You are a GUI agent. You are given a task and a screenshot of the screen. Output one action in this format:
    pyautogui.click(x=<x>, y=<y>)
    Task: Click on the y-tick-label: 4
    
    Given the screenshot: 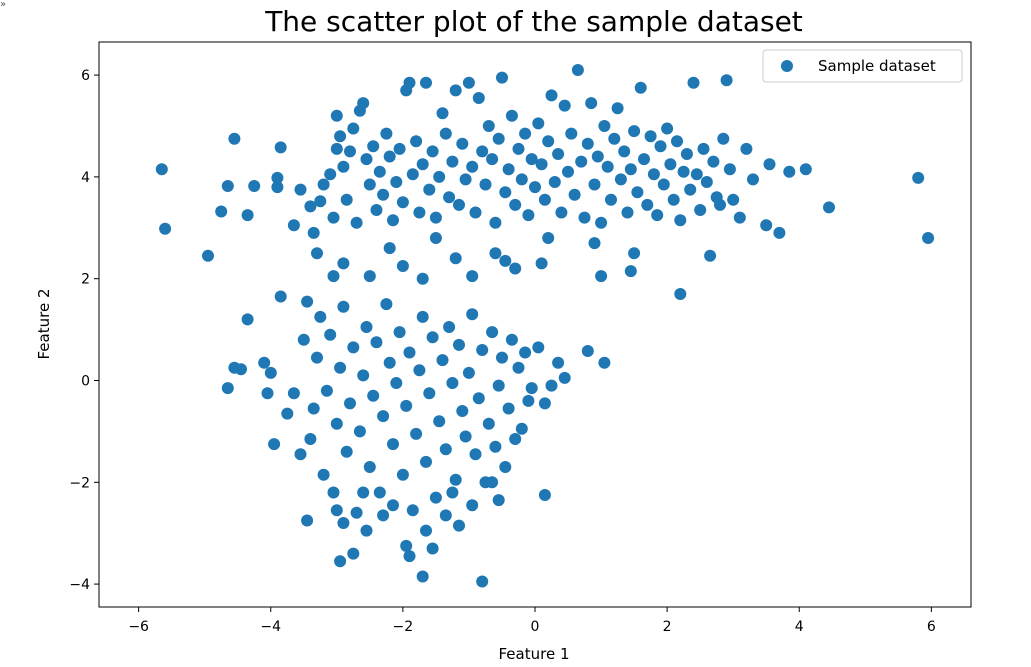 What is the action you would take?
    pyautogui.click(x=85, y=178)
    